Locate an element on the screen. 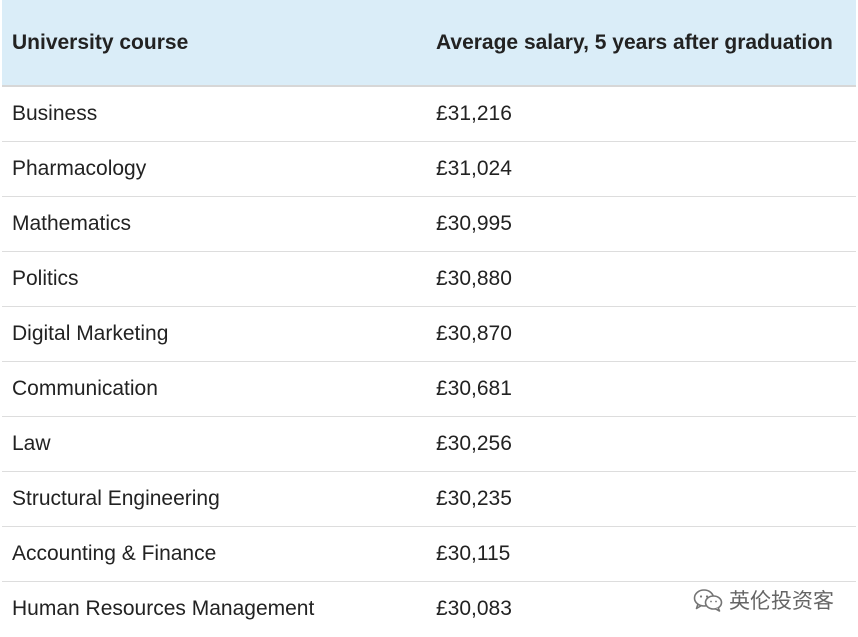 Image resolution: width=858 pixels, height=637 pixels. salary-cell: £30,235 is located at coordinates (641, 499).